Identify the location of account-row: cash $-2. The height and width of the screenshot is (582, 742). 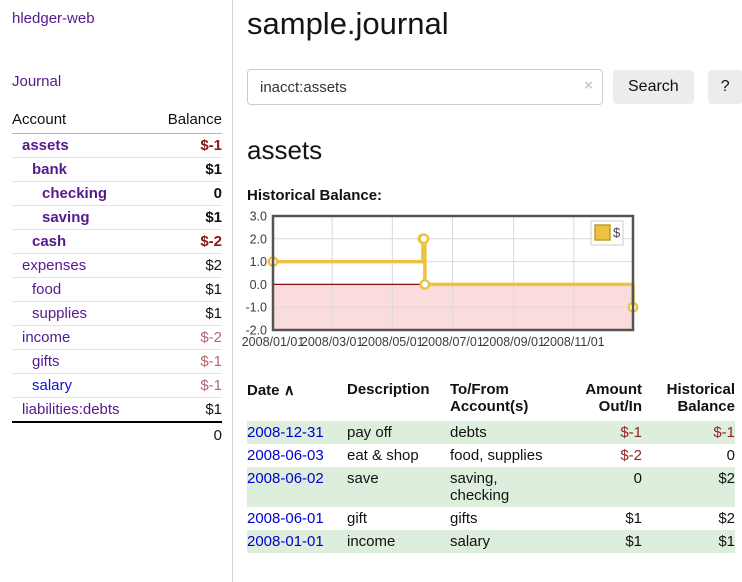
(117, 241).